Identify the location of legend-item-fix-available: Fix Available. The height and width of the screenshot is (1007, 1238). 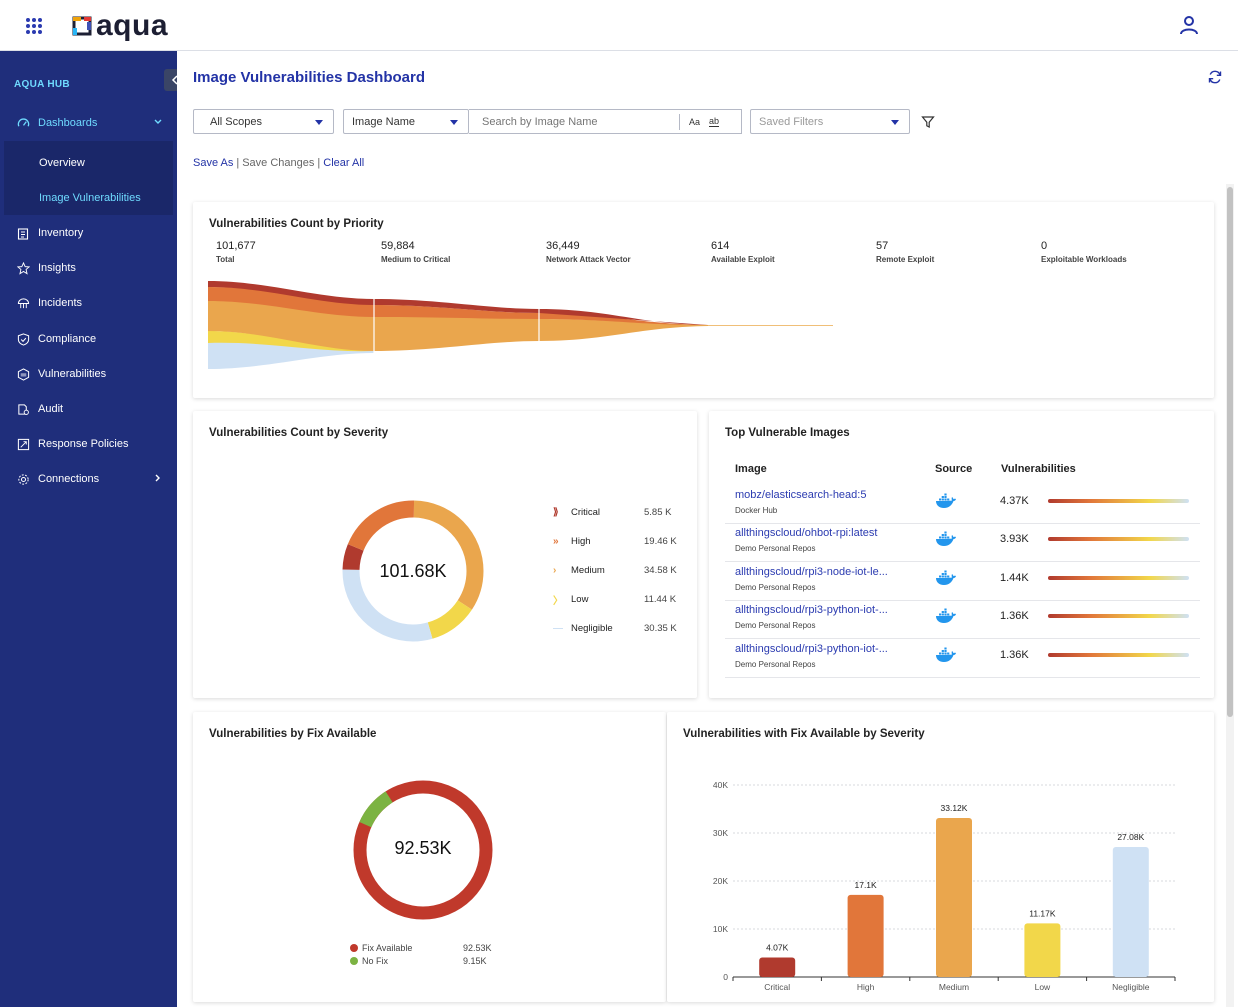
(381, 948).